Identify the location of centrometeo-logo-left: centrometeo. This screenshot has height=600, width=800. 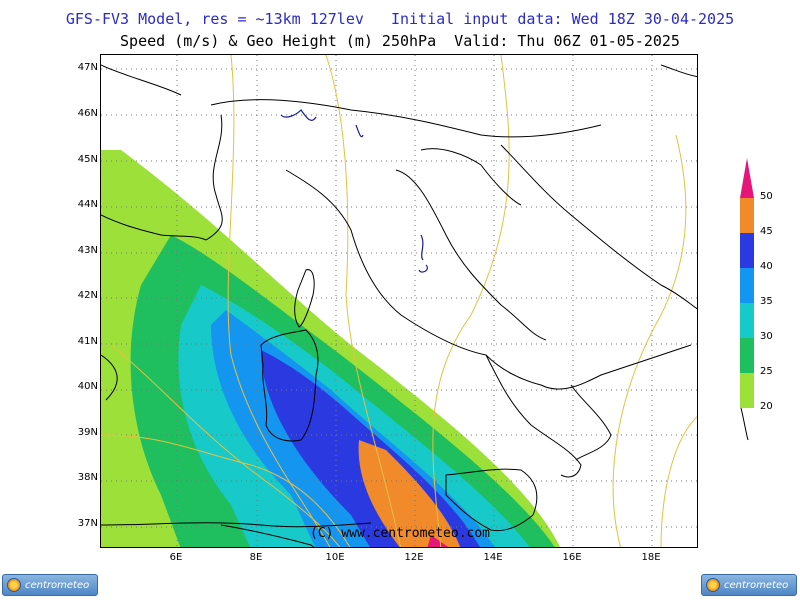
(50, 585).